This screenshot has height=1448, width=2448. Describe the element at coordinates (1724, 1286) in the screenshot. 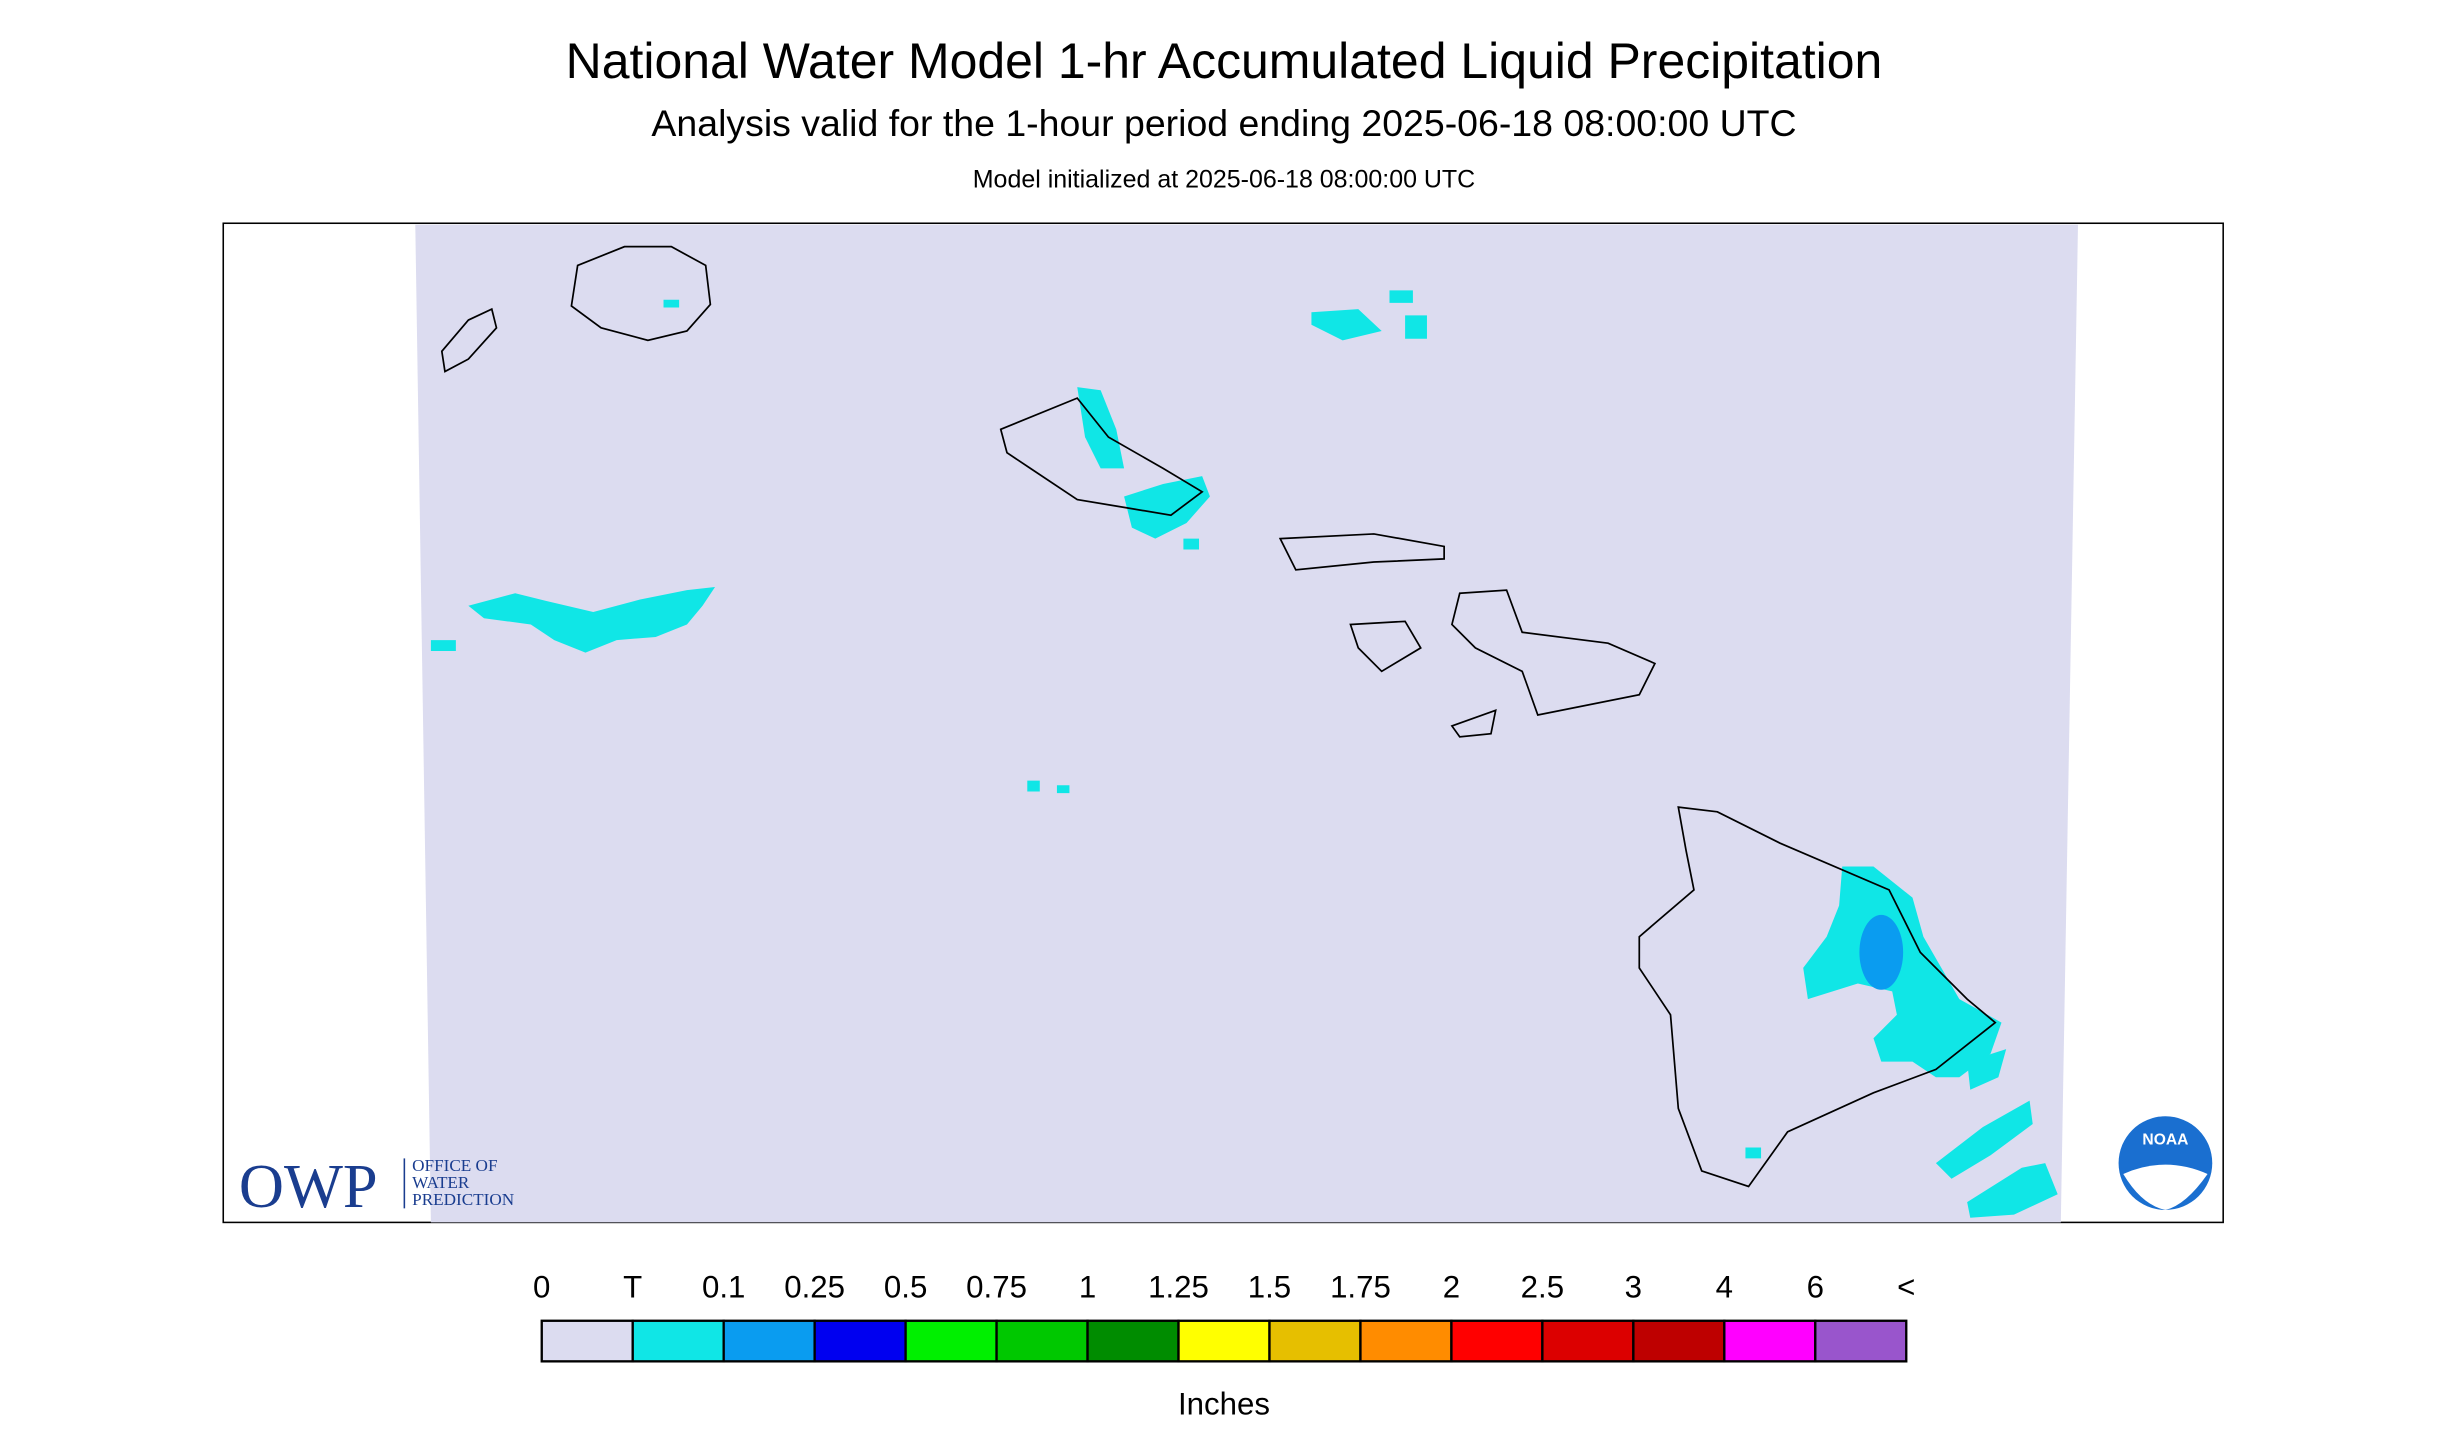

I see `legend-label: 4` at that location.